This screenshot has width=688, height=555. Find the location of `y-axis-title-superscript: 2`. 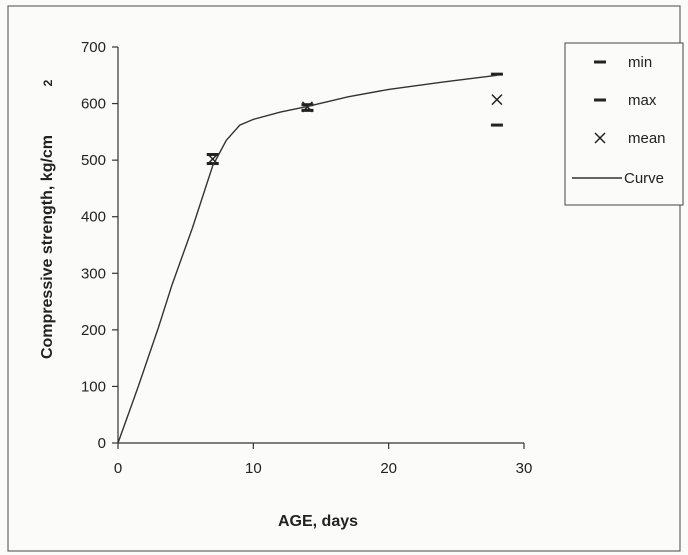

y-axis-title-superscript: 2 is located at coordinates (48, 82).